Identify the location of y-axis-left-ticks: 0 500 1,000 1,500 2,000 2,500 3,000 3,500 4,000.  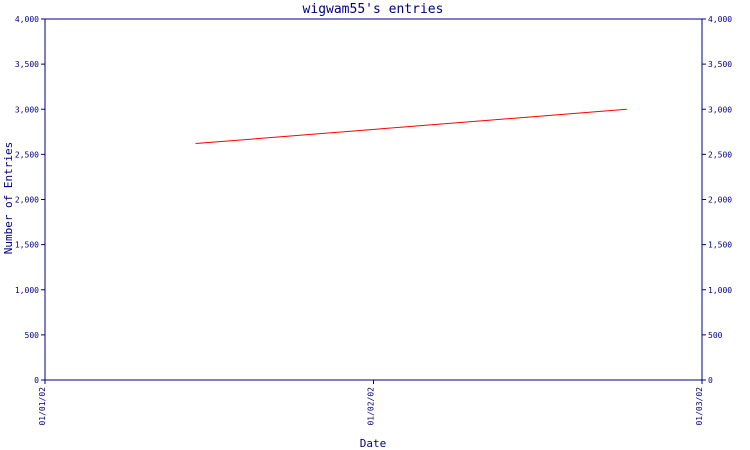
(30, 200).